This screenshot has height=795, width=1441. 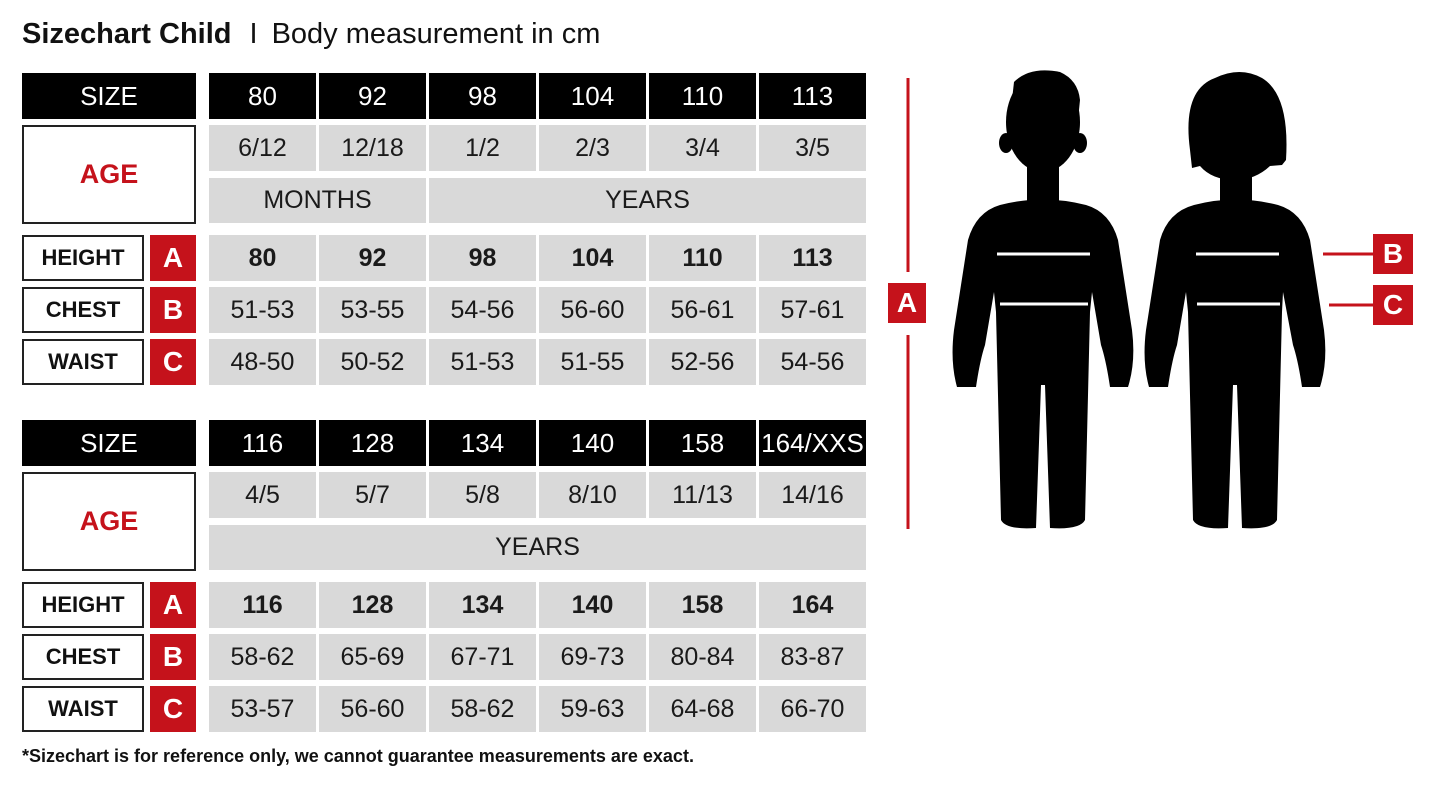 I want to click on height-cell: 134, so click(x=482, y=605).